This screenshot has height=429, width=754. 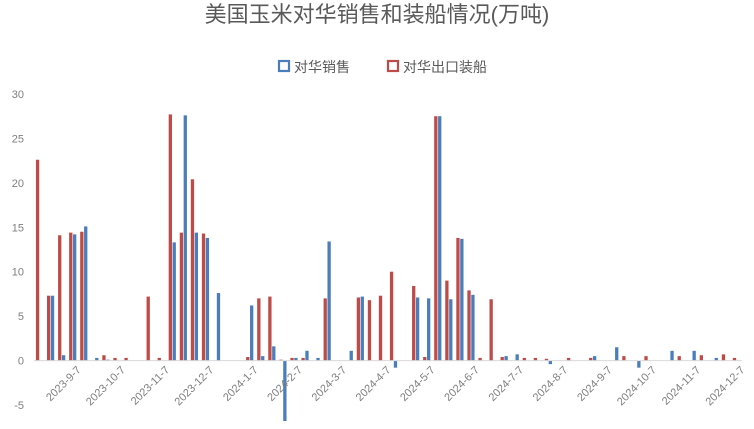 I want to click on x-tick-label: 2023-9-7, so click(x=64, y=384).